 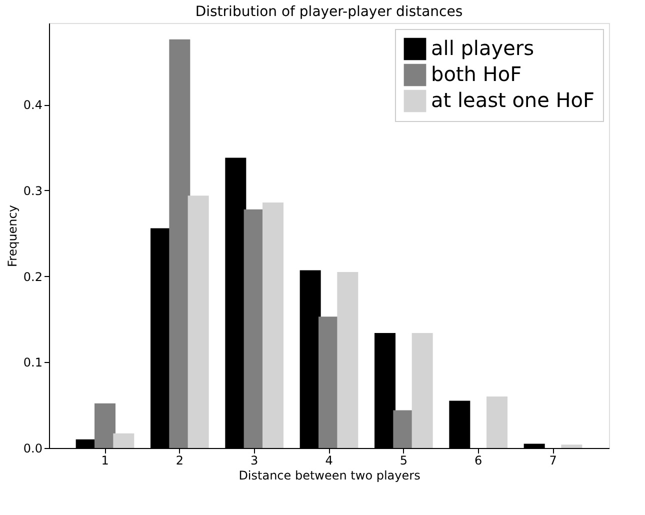 I want to click on x-tick-label: 7, so click(x=553, y=461).